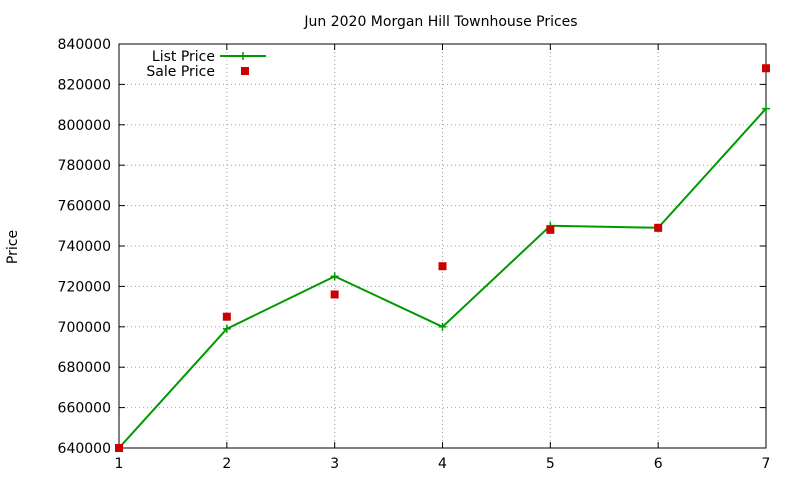 This screenshot has height=480, width=800. I want to click on y-tick-label: 720000, so click(84, 287).